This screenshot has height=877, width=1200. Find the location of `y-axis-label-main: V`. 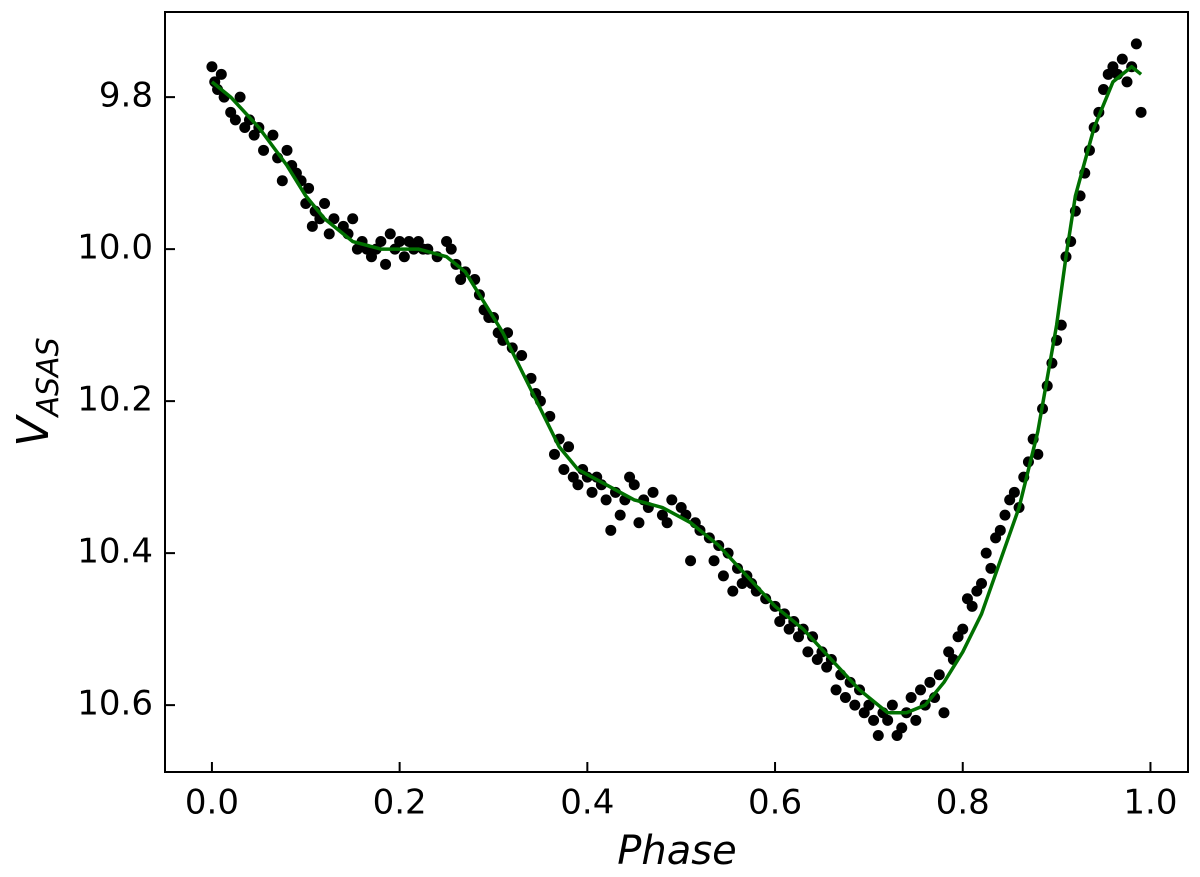

y-axis-label-main: V is located at coordinates (33, 430).